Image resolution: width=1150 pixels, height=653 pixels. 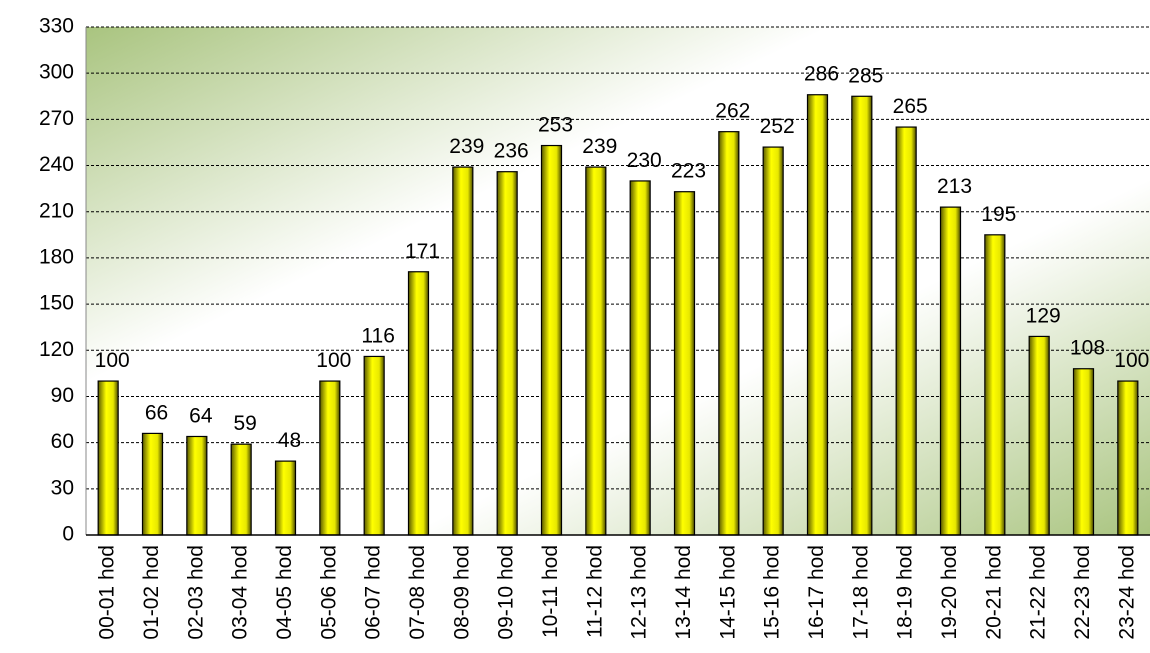 What do you see at coordinates (151, 592) in the screenshot?
I see `x-tick-label: 01-02 hod` at bounding box center [151, 592].